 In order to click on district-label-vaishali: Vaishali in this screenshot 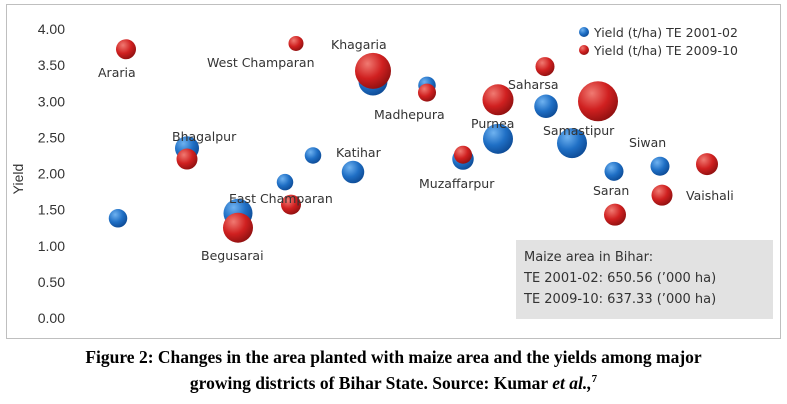, I will do `click(710, 195)`.